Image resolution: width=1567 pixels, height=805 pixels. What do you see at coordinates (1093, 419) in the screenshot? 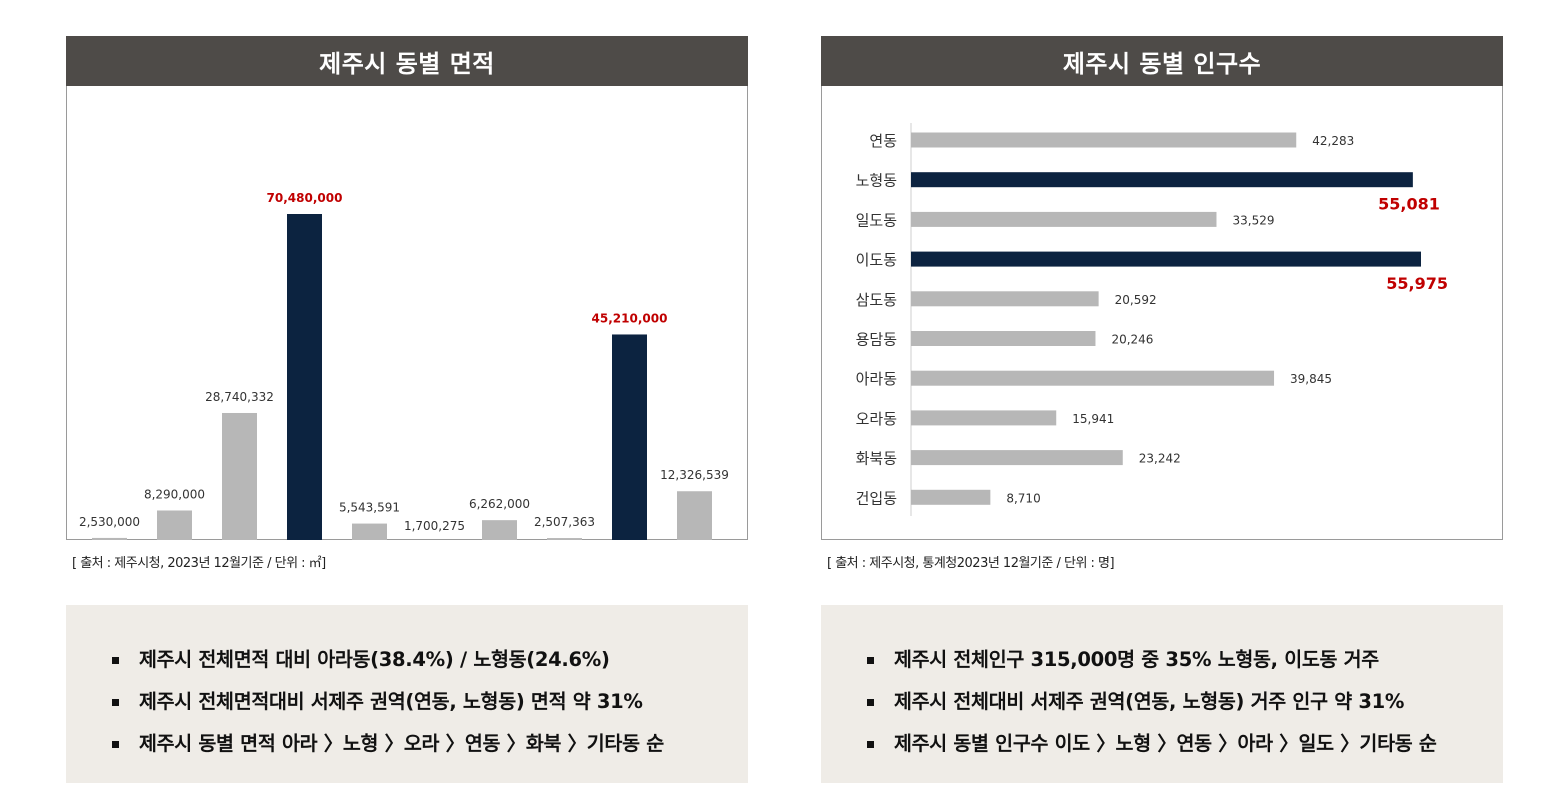
I see `data-label: 15,941` at bounding box center [1093, 419].